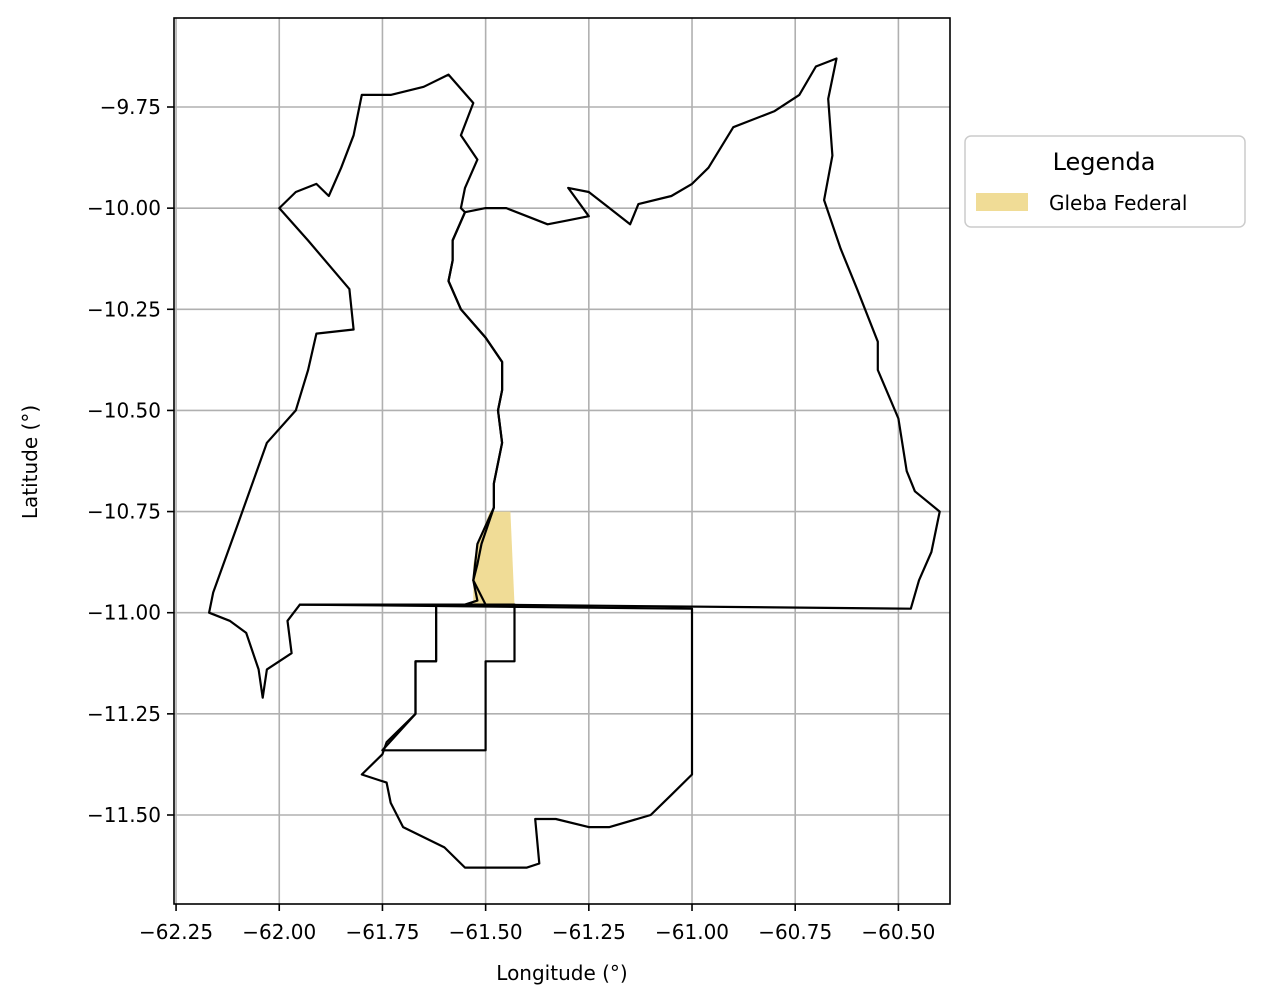 Image resolution: width=1264 pixels, height=1006 pixels. Describe the element at coordinates (1118, 203) in the screenshot. I see `legend-entry-gleba-federal: Gleba Federal` at that location.